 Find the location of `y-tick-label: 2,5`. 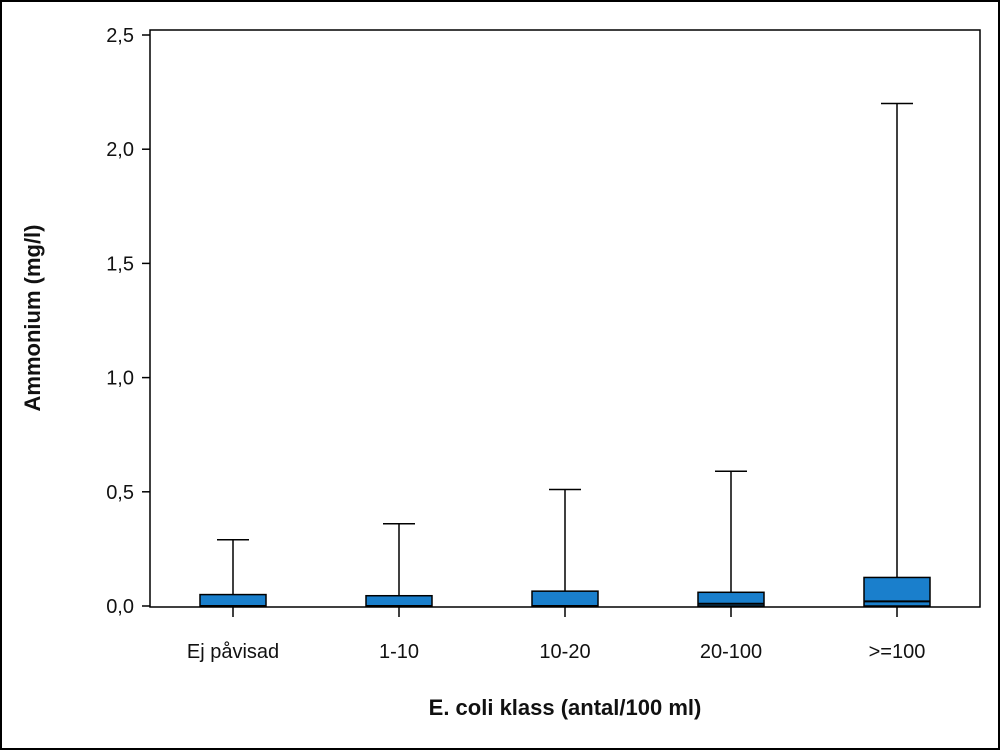

y-tick-label: 2,5 is located at coordinates (120, 36).